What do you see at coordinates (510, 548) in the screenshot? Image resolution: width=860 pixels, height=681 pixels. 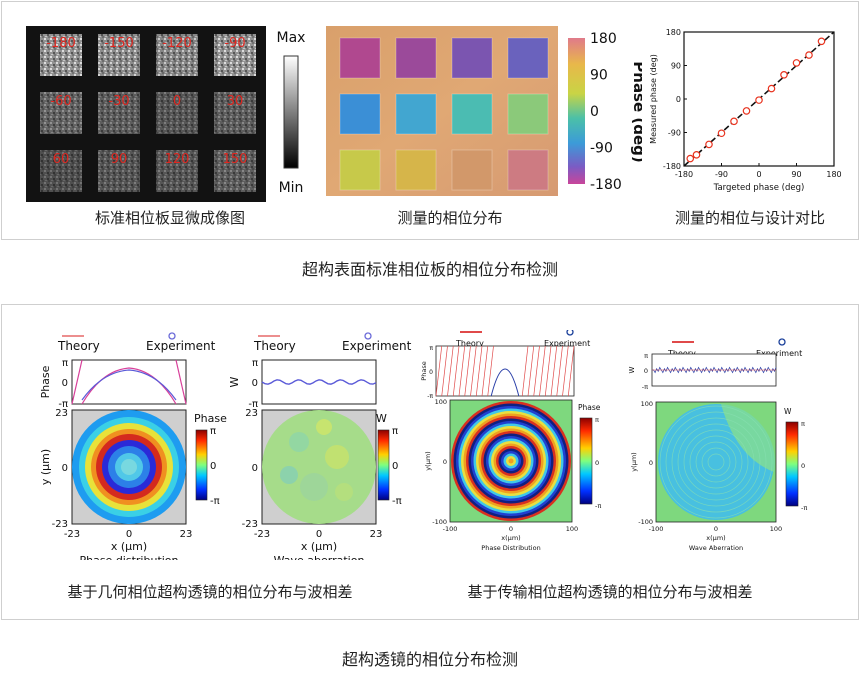 I see `plot-caption: Phase Distribution` at bounding box center [510, 548].